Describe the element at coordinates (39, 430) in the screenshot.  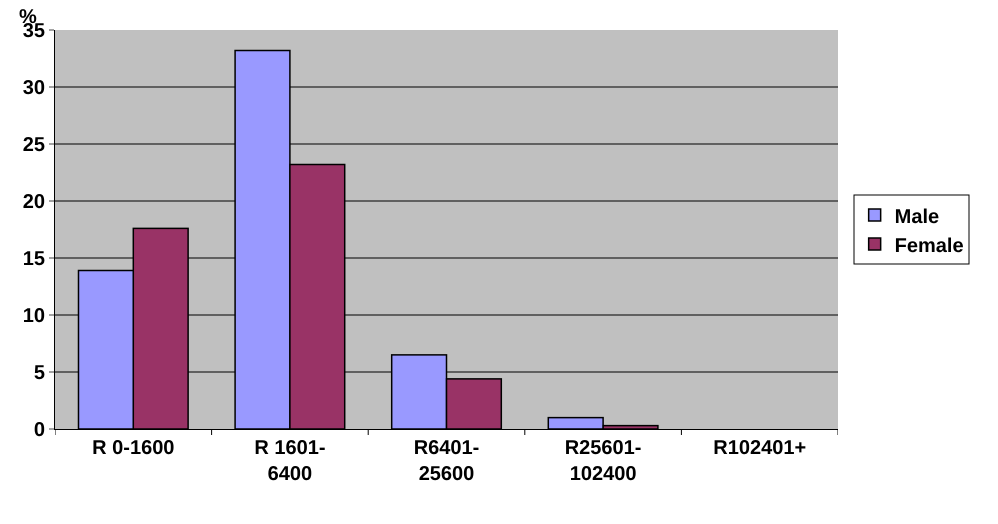
I see `y-tick-label: 0` at that location.